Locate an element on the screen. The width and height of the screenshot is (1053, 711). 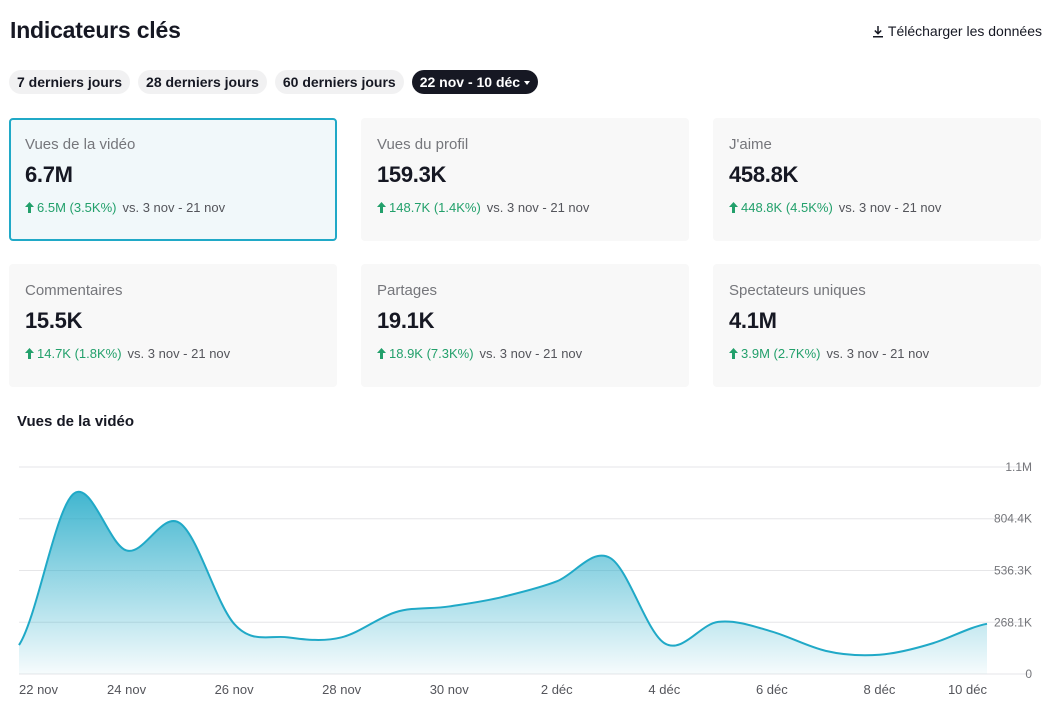
metric-value: 15.5K is located at coordinates (54, 320).